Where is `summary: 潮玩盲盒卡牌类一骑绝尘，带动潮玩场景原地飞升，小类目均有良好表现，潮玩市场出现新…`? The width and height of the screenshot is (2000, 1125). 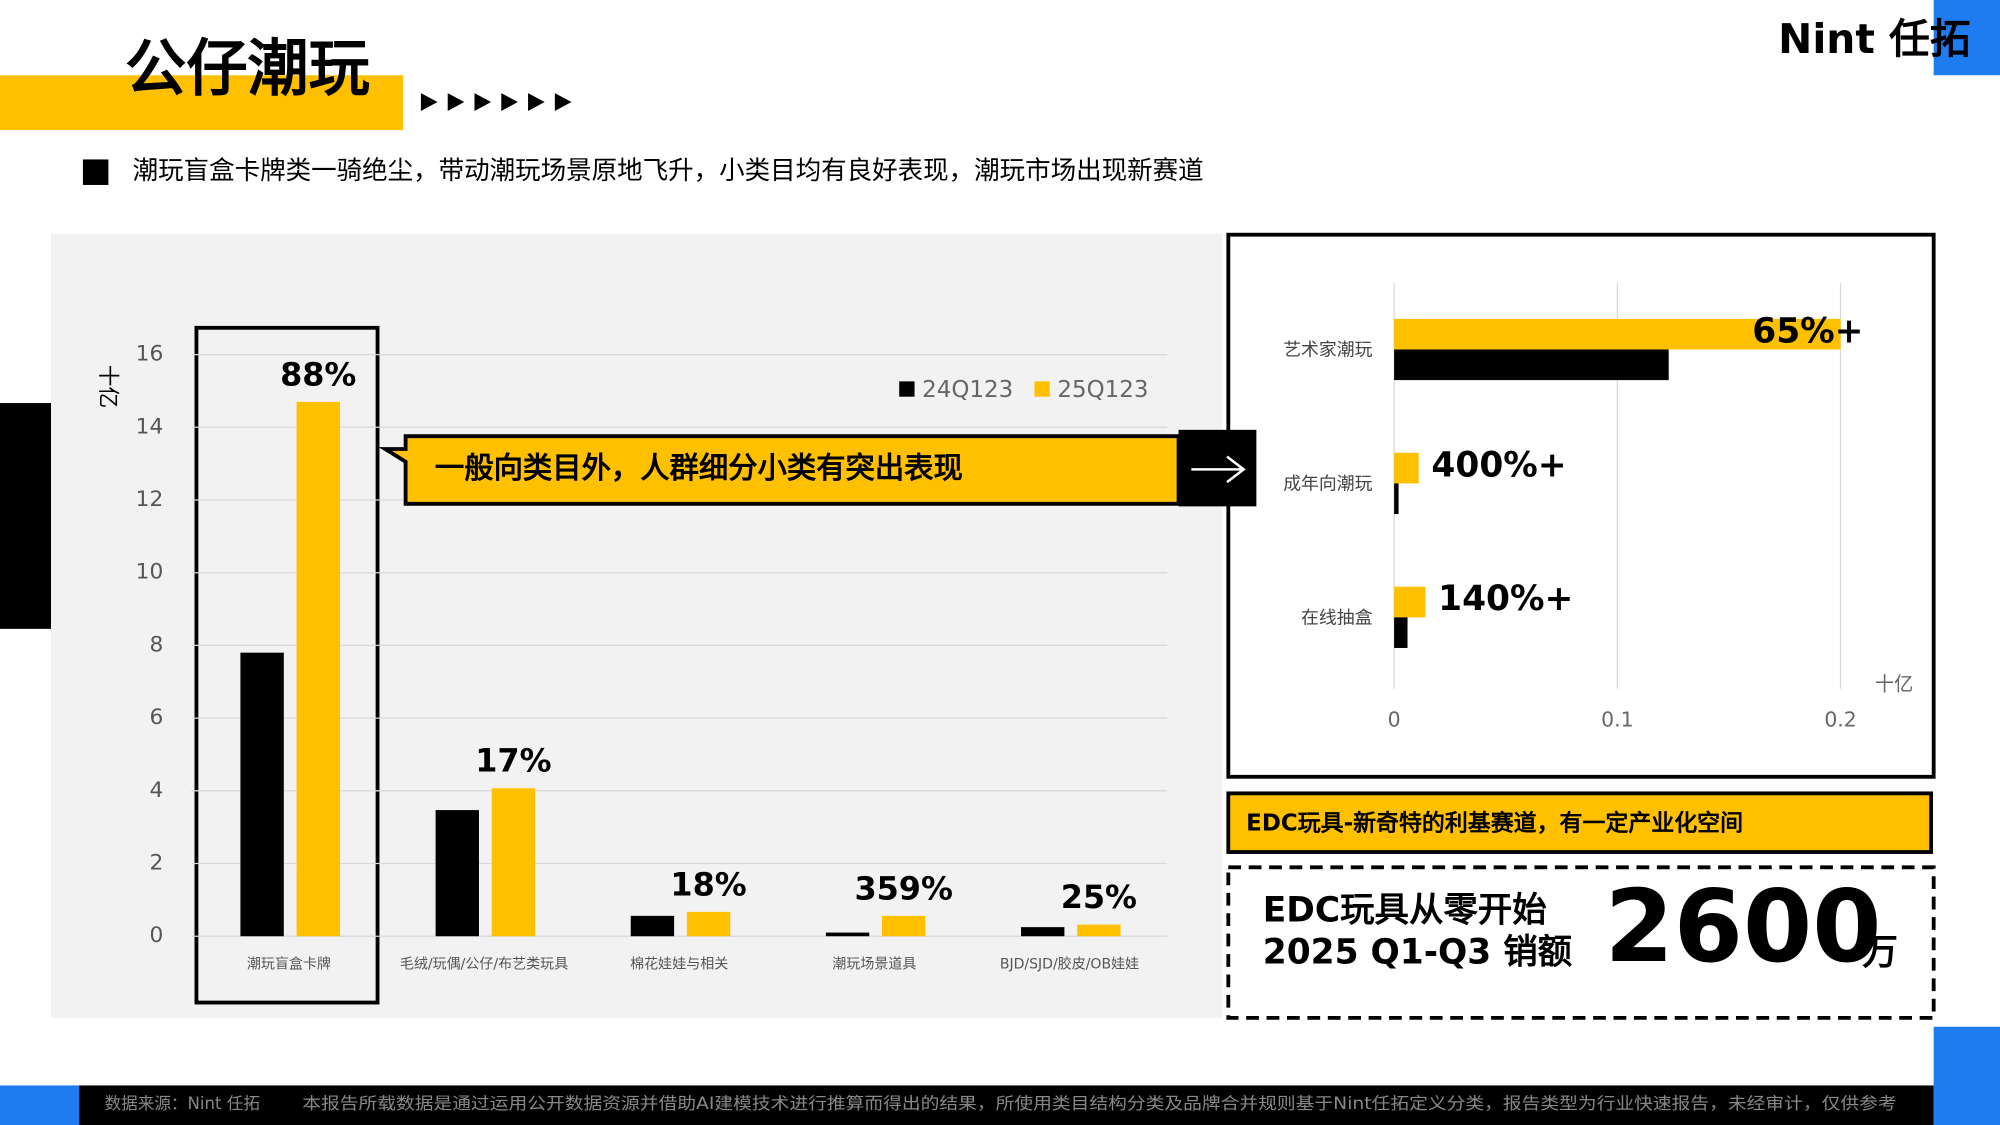
summary: 潮玩盲盒卡牌类一骑绝尘，带动潮玩场景原地飞升，小类目均有良好表现，潮玩市场出现新… is located at coordinates (668, 171).